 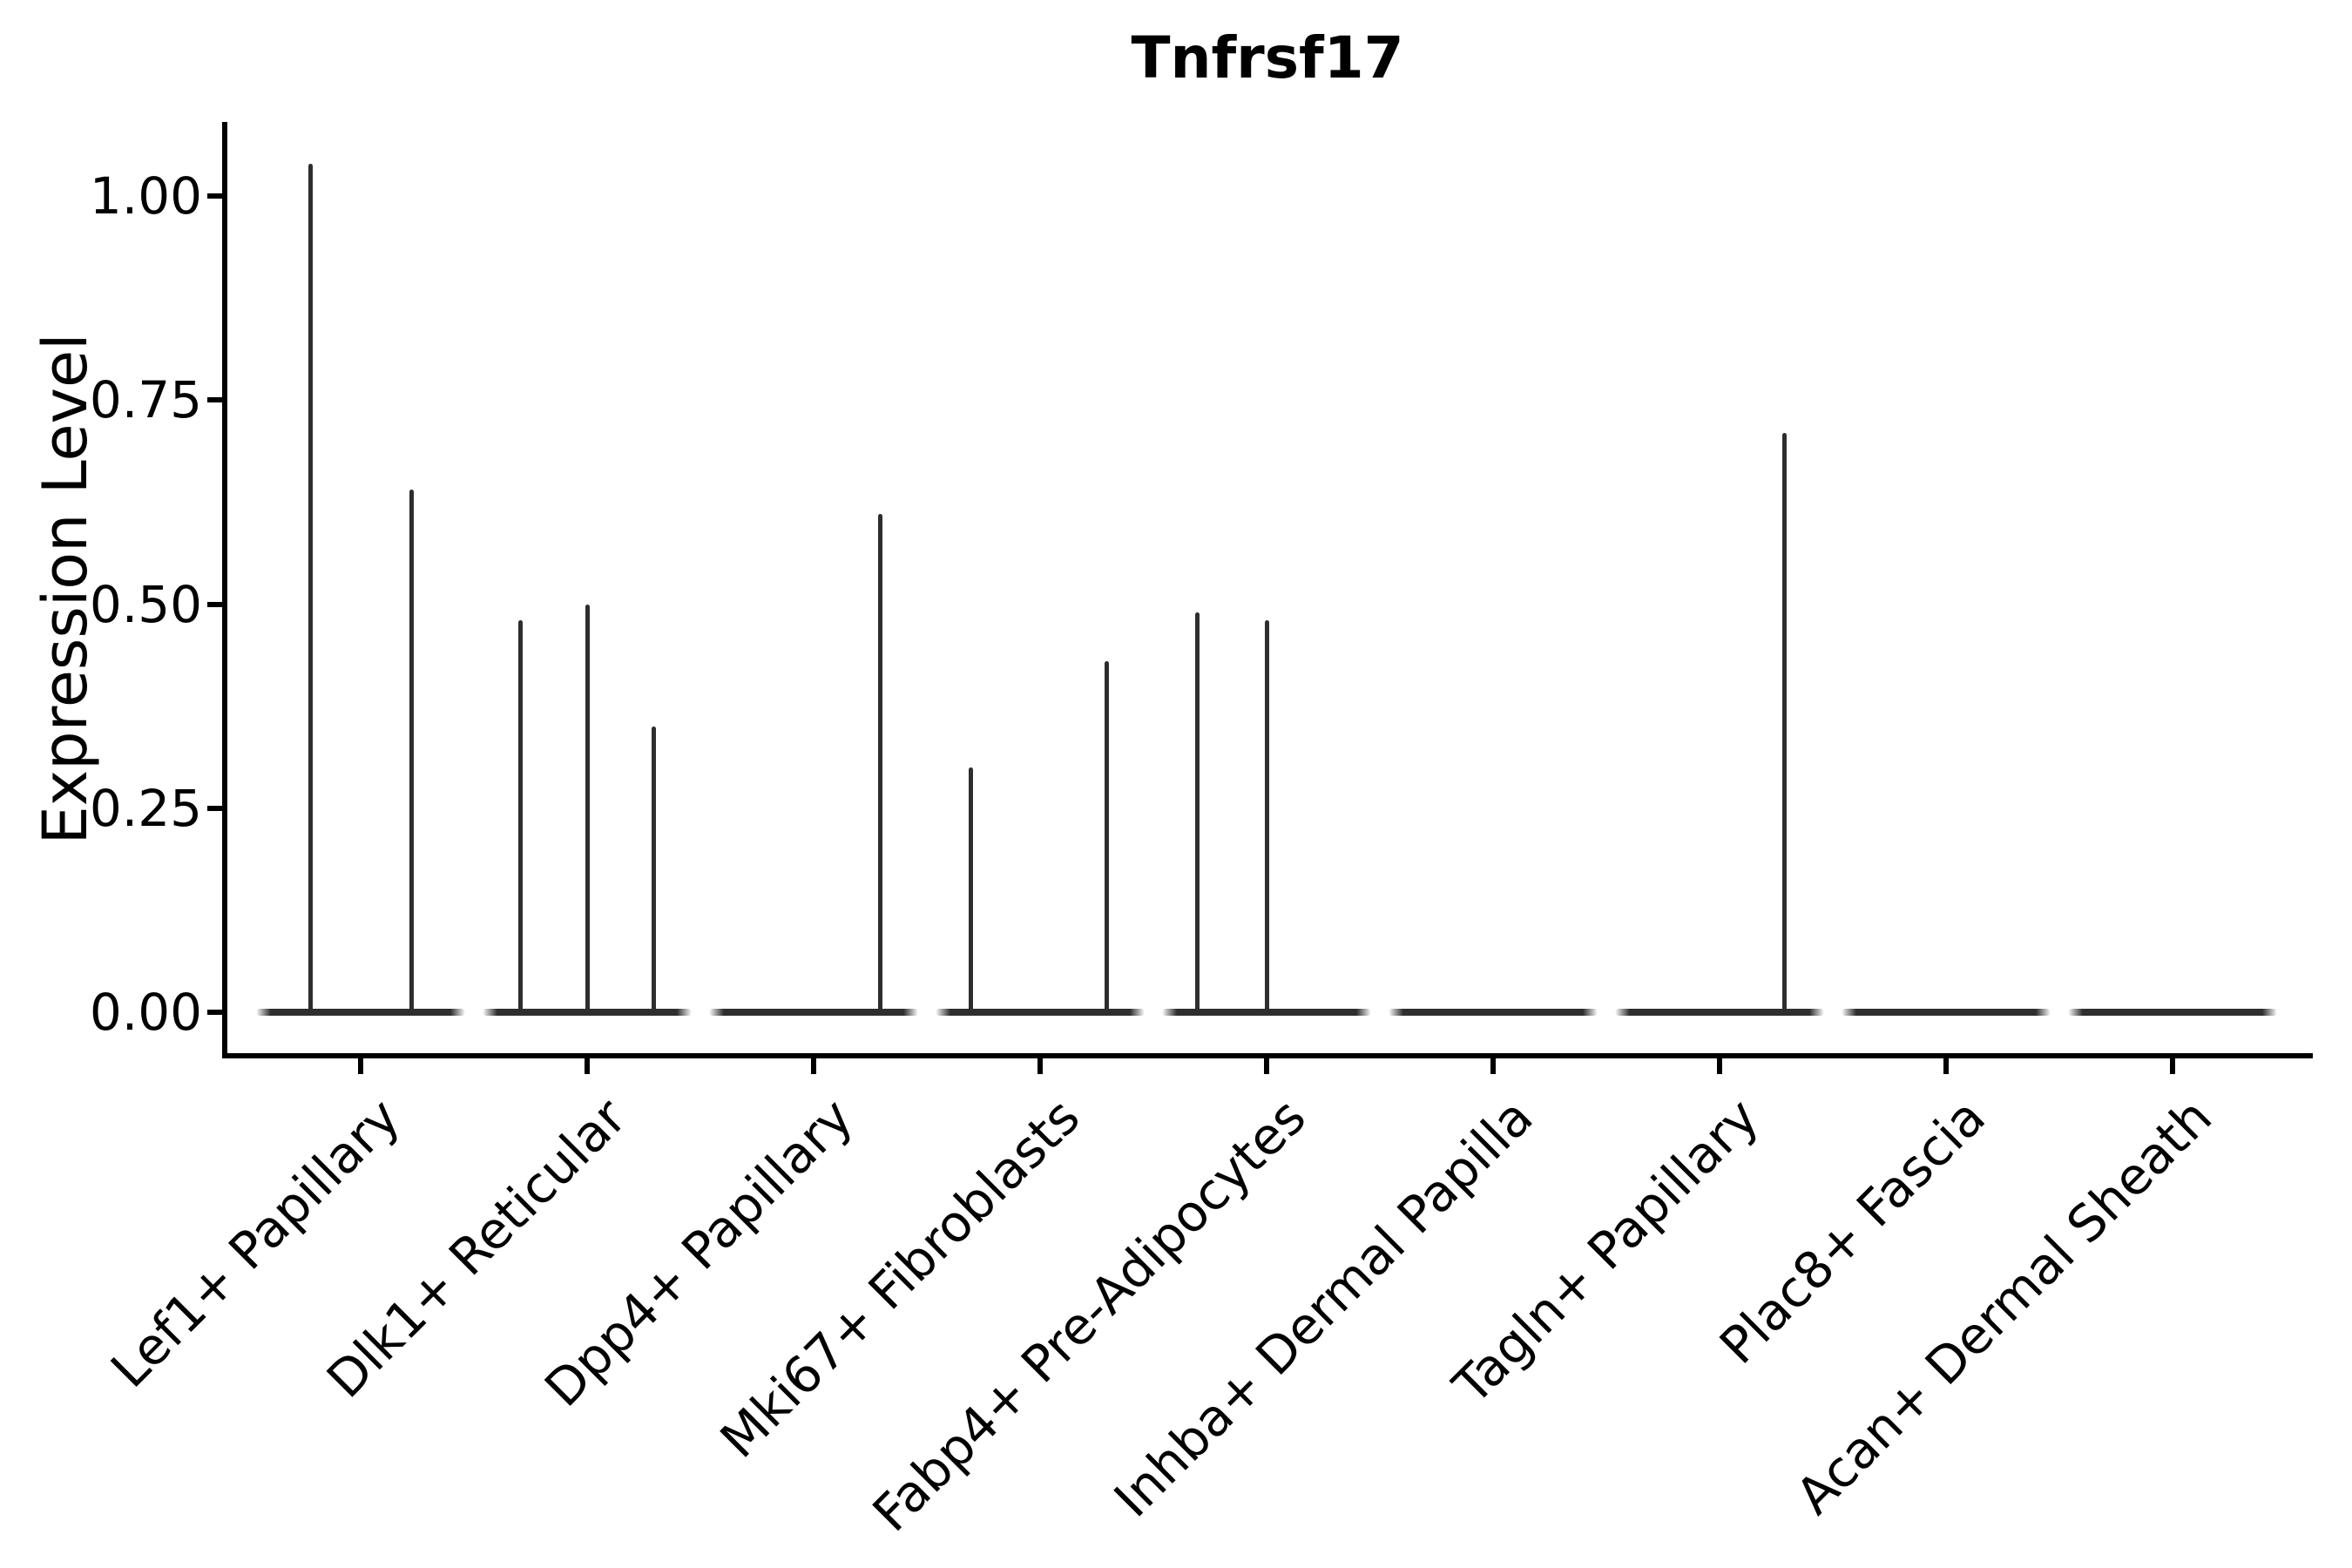 What do you see at coordinates (1323, 1308) in the screenshot?
I see `x-tick-label: Inhba+ Dermal Papilla` at bounding box center [1323, 1308].